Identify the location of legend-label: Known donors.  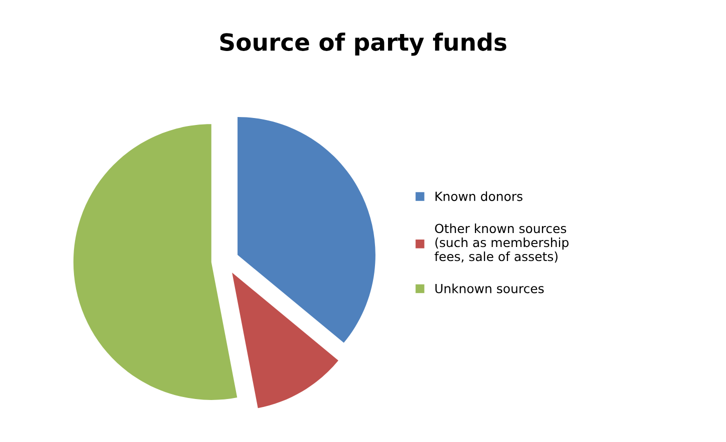
(479, 196).